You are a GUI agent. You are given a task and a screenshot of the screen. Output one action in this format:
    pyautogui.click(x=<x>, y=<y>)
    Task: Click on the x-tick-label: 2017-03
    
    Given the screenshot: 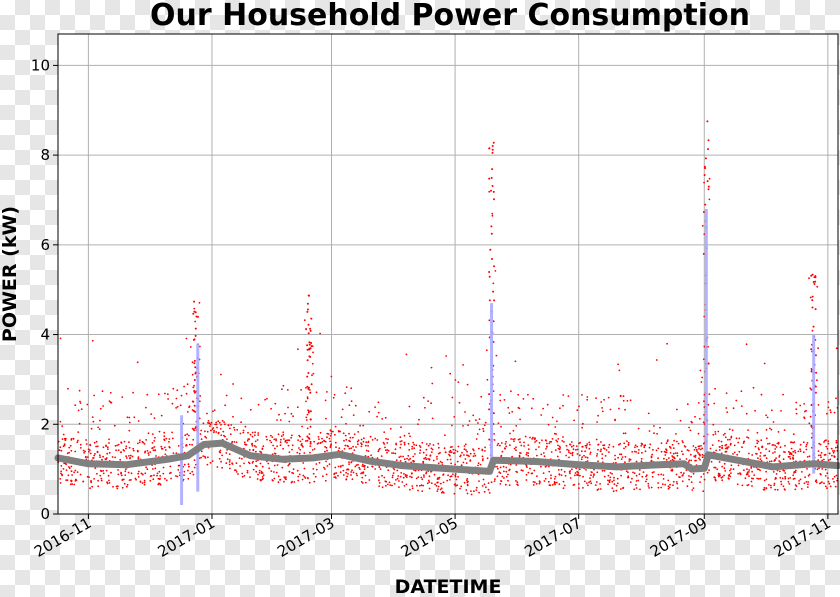 What is the action you would take?
    pyautogui.click(x=305, y=537)
    